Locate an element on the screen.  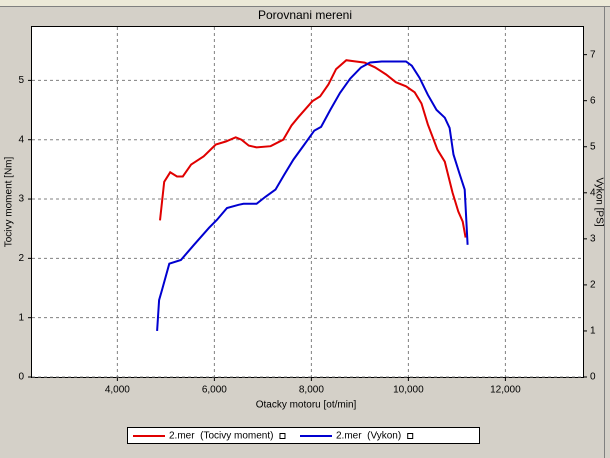
chart-title: Porovnani mereni is located at coordinates (305, 15).